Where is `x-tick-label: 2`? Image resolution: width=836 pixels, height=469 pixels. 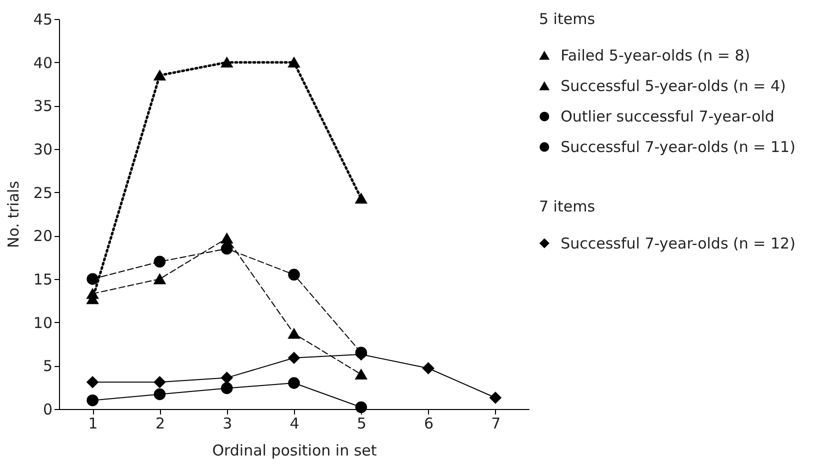
x-tick-label: 2 is located at coordinates (160, 423).